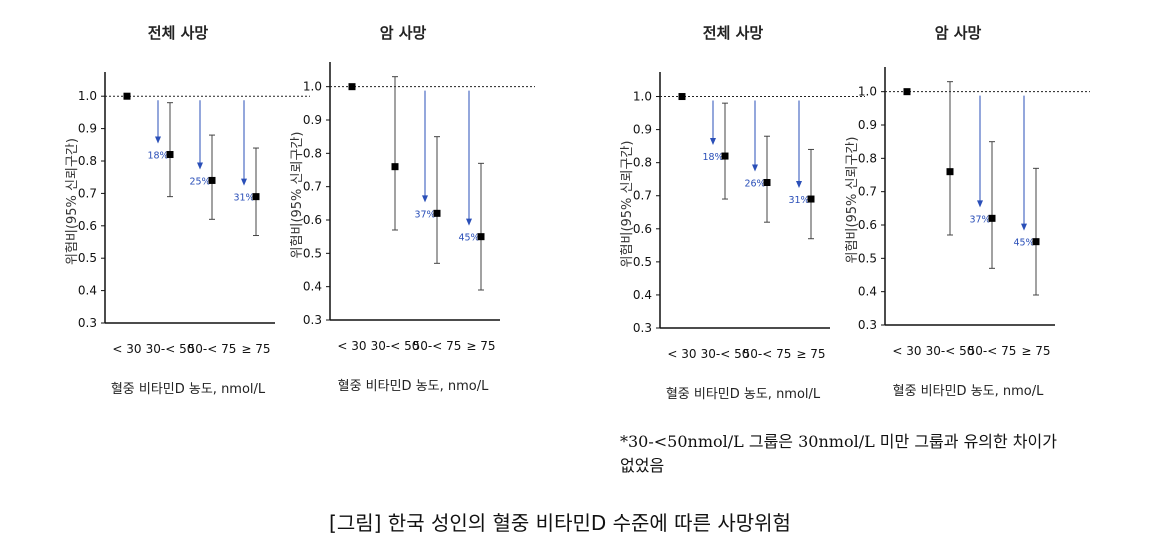 The height and width of the screenshot is (560, 1170). Describe the element at coordinates (199, 181) in the screenshot. I see `reduction-label: 25%` at that location.